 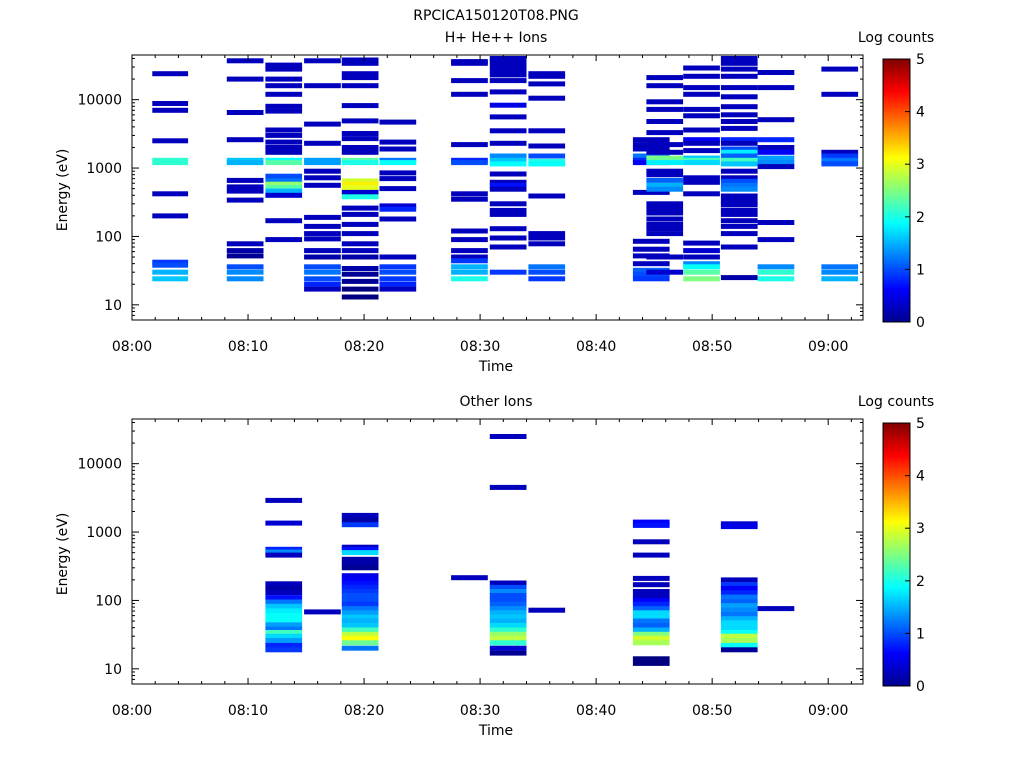 What do you see at coordinates (596, 347) in the screenshot?
I see `x-tick-label: 08:40` at bounding box center [596, 347].